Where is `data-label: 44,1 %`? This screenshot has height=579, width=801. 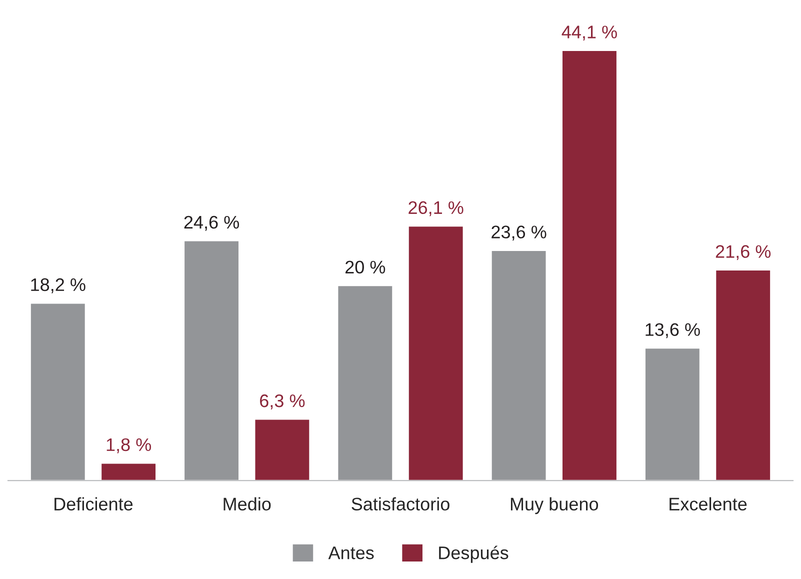 data-label: 44,1 % is located at coordinates (589, 33).